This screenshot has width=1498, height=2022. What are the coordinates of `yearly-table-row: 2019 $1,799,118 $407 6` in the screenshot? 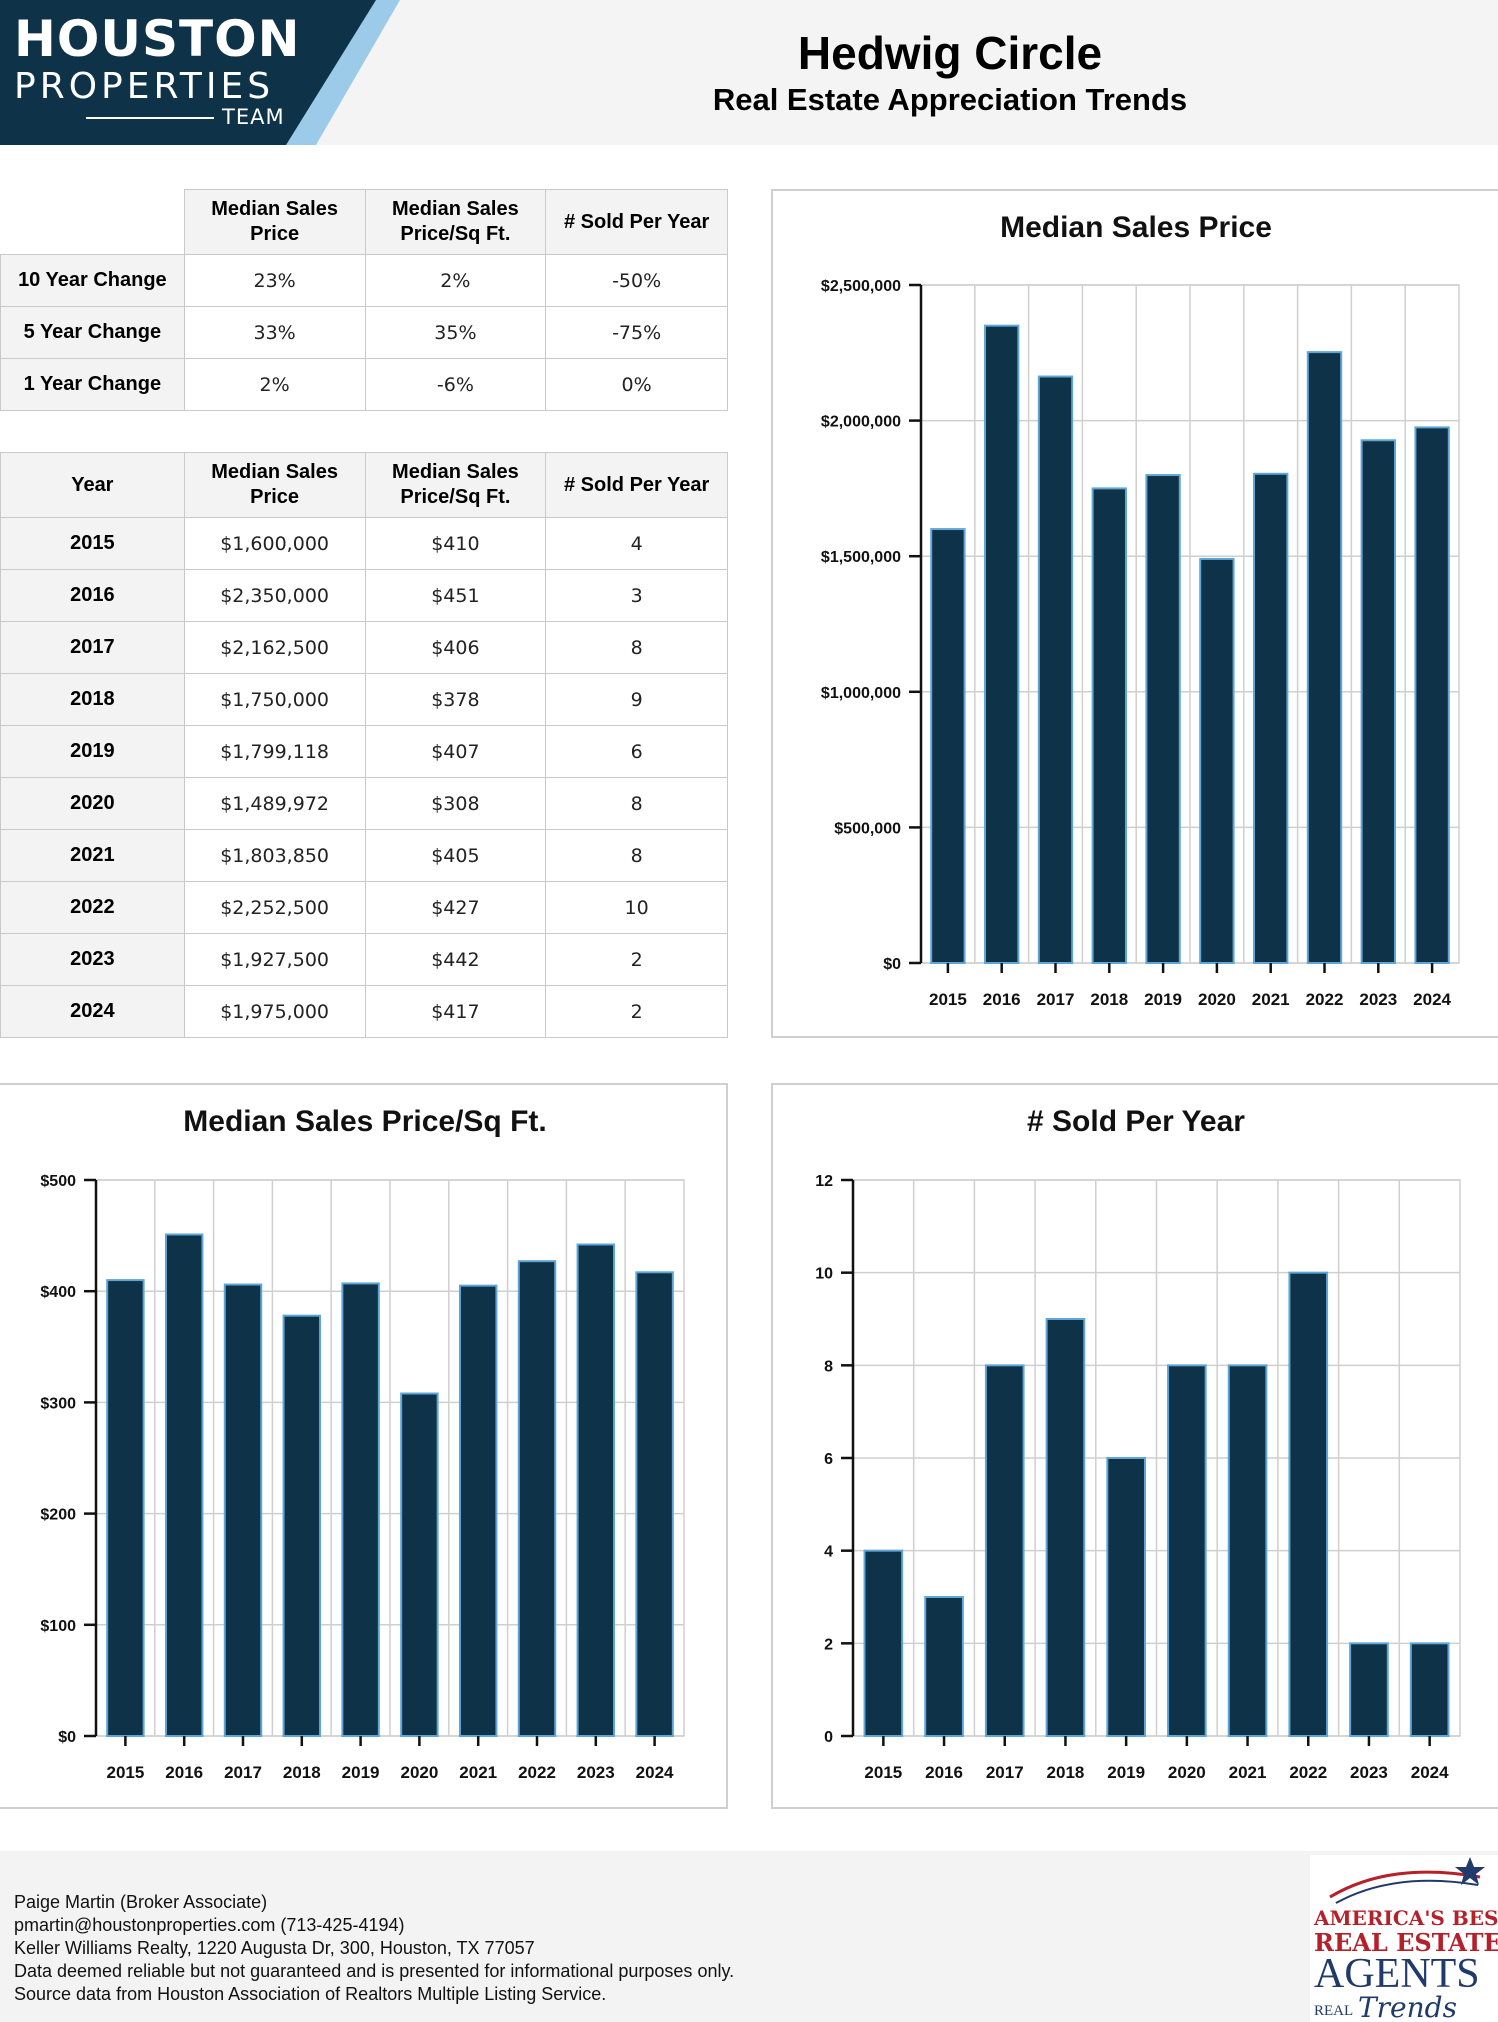 It's located at (364, 751).